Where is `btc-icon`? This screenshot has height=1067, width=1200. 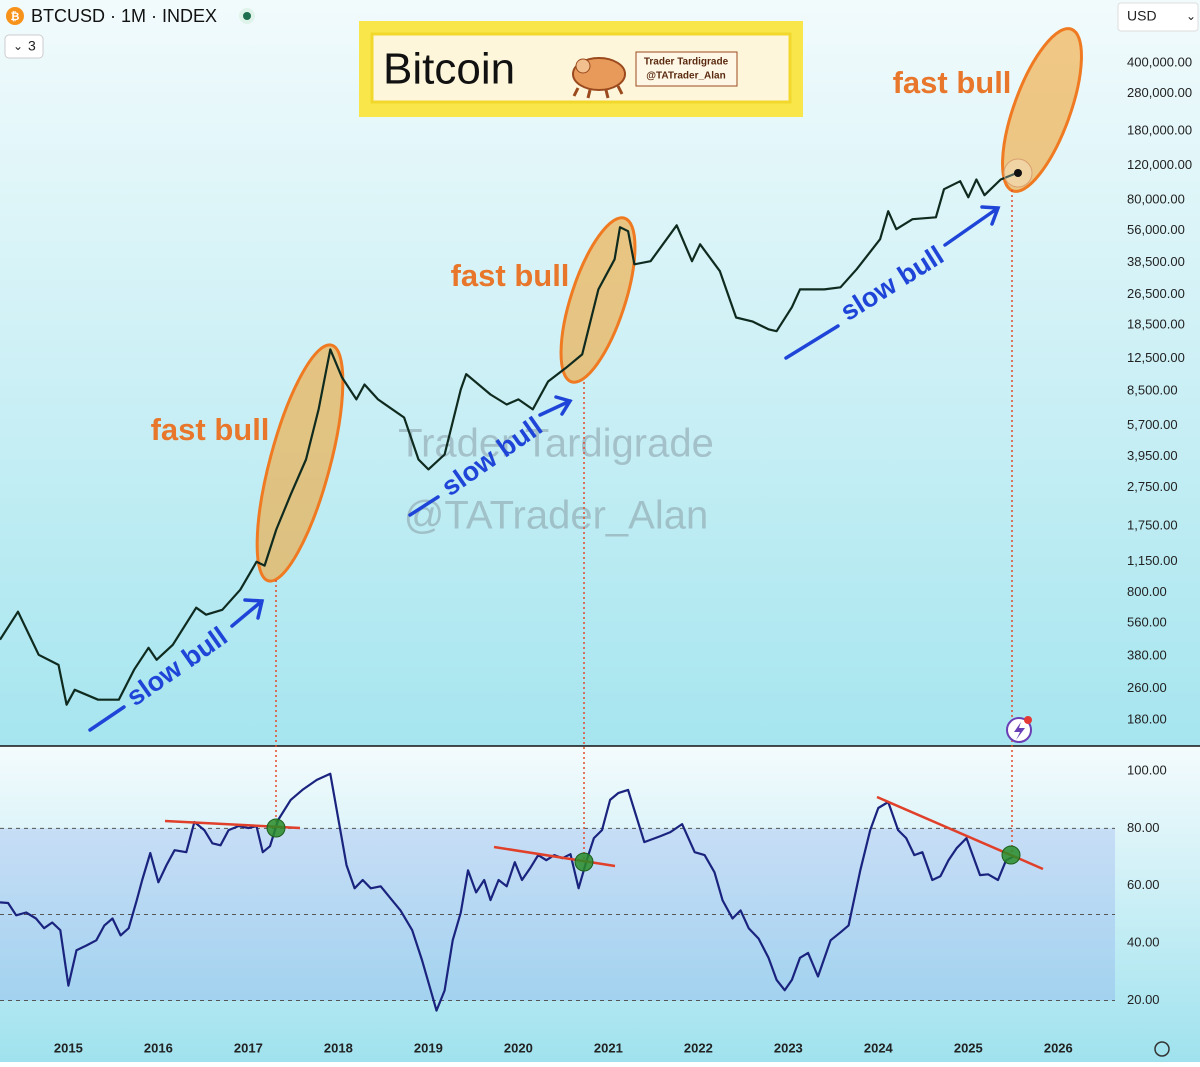 btc-icon is located at coordinates (15, 16).